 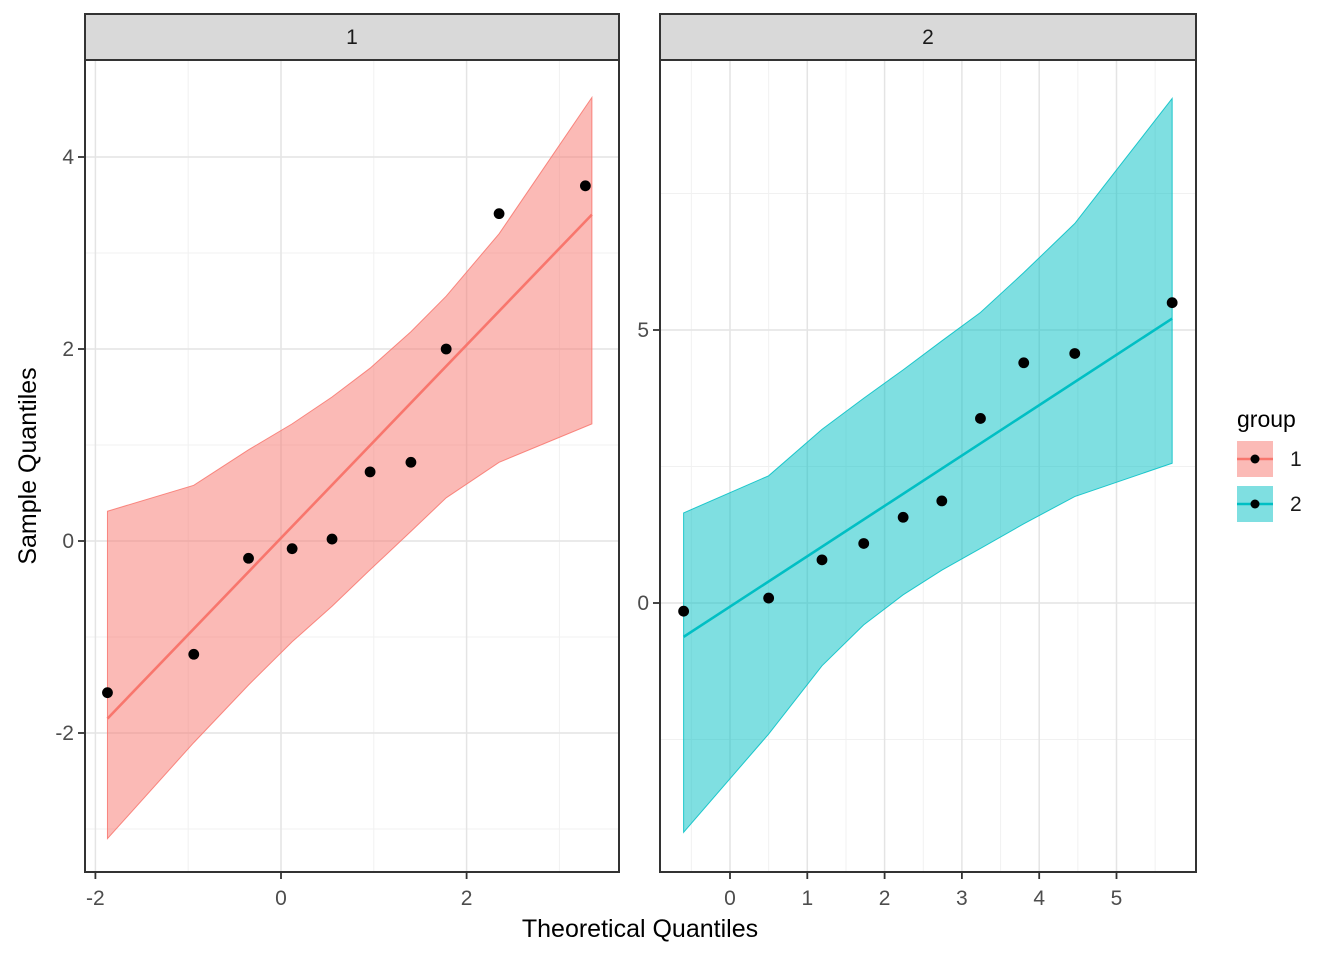 I want to click on y-tick-label: 5, so click(x=643, y=330).